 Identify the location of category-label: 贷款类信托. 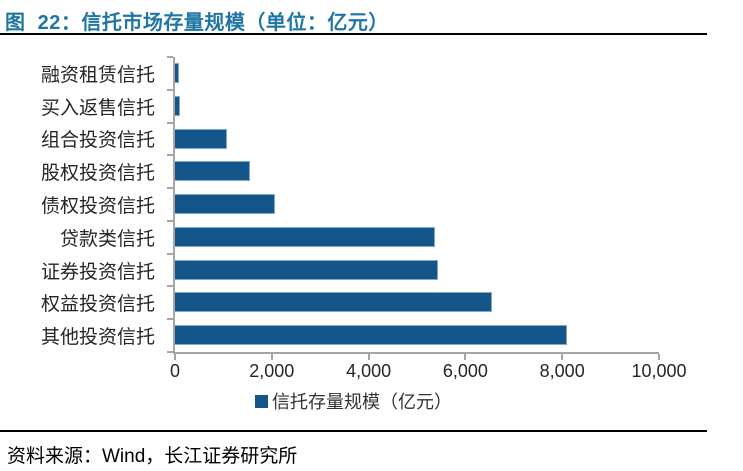
(107, 239).